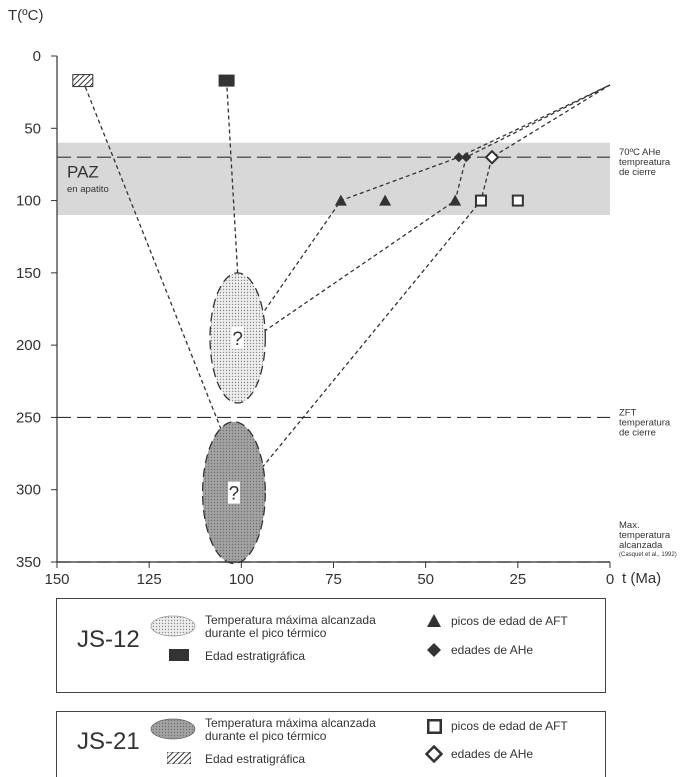 This screenshot has width=700, height=777. What do you see at coordinates (641, 578) in the screenshot?
I see `x-axis-title: t (Ma)` at bounding box center [641, 578].